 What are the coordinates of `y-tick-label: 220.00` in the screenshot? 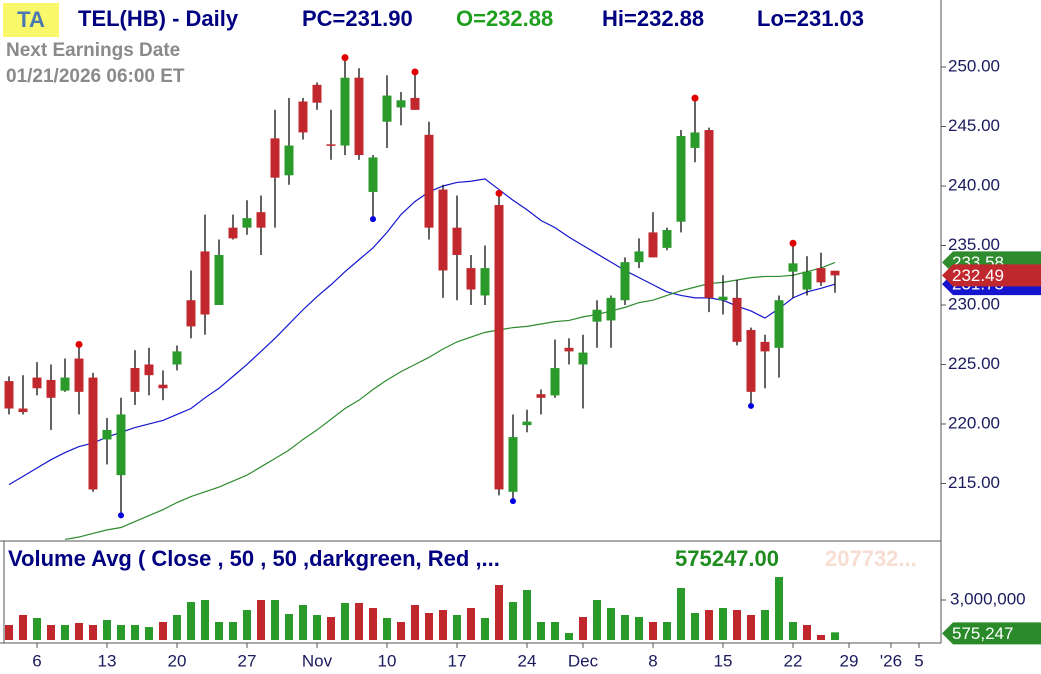 It's located at (974, 422).